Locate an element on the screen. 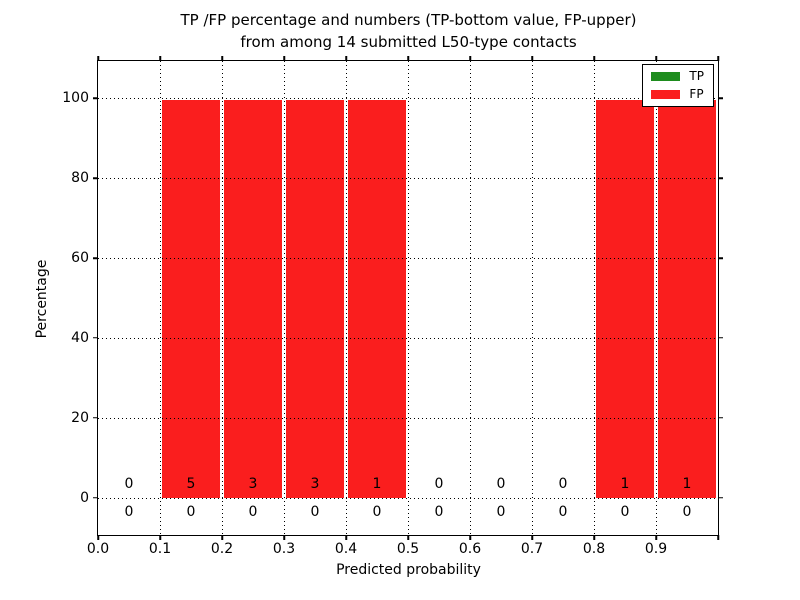 The width and height of the screenshot is (800, 600). x-axis-label: Predicted probability is located at coordinates (408, 570).